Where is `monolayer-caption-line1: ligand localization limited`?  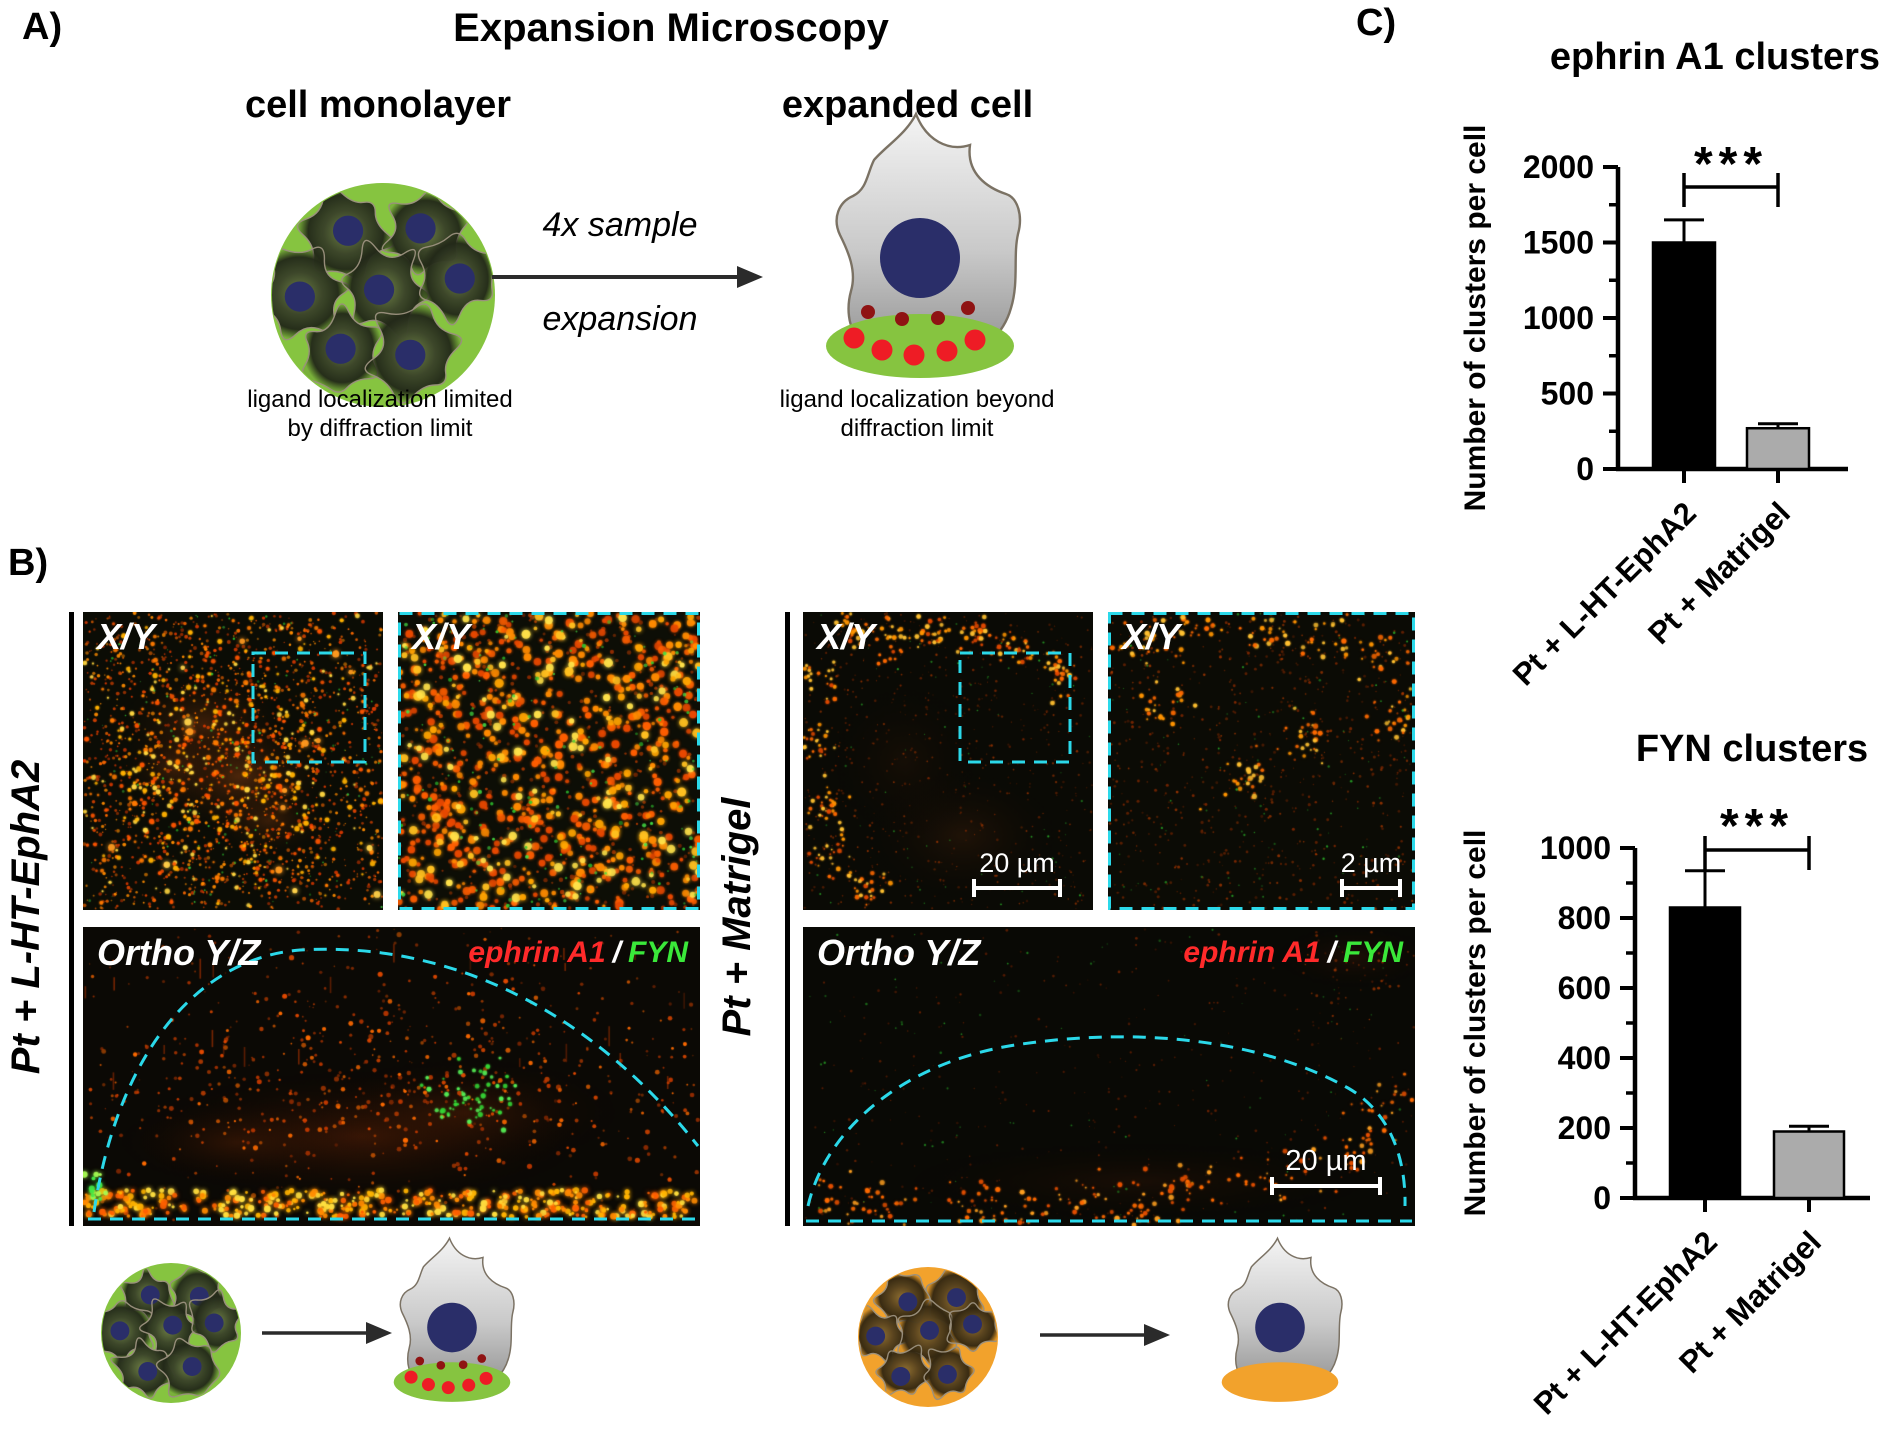
monolayer-caption-line1: ligand localization limited is located at coordinates (380, 399).